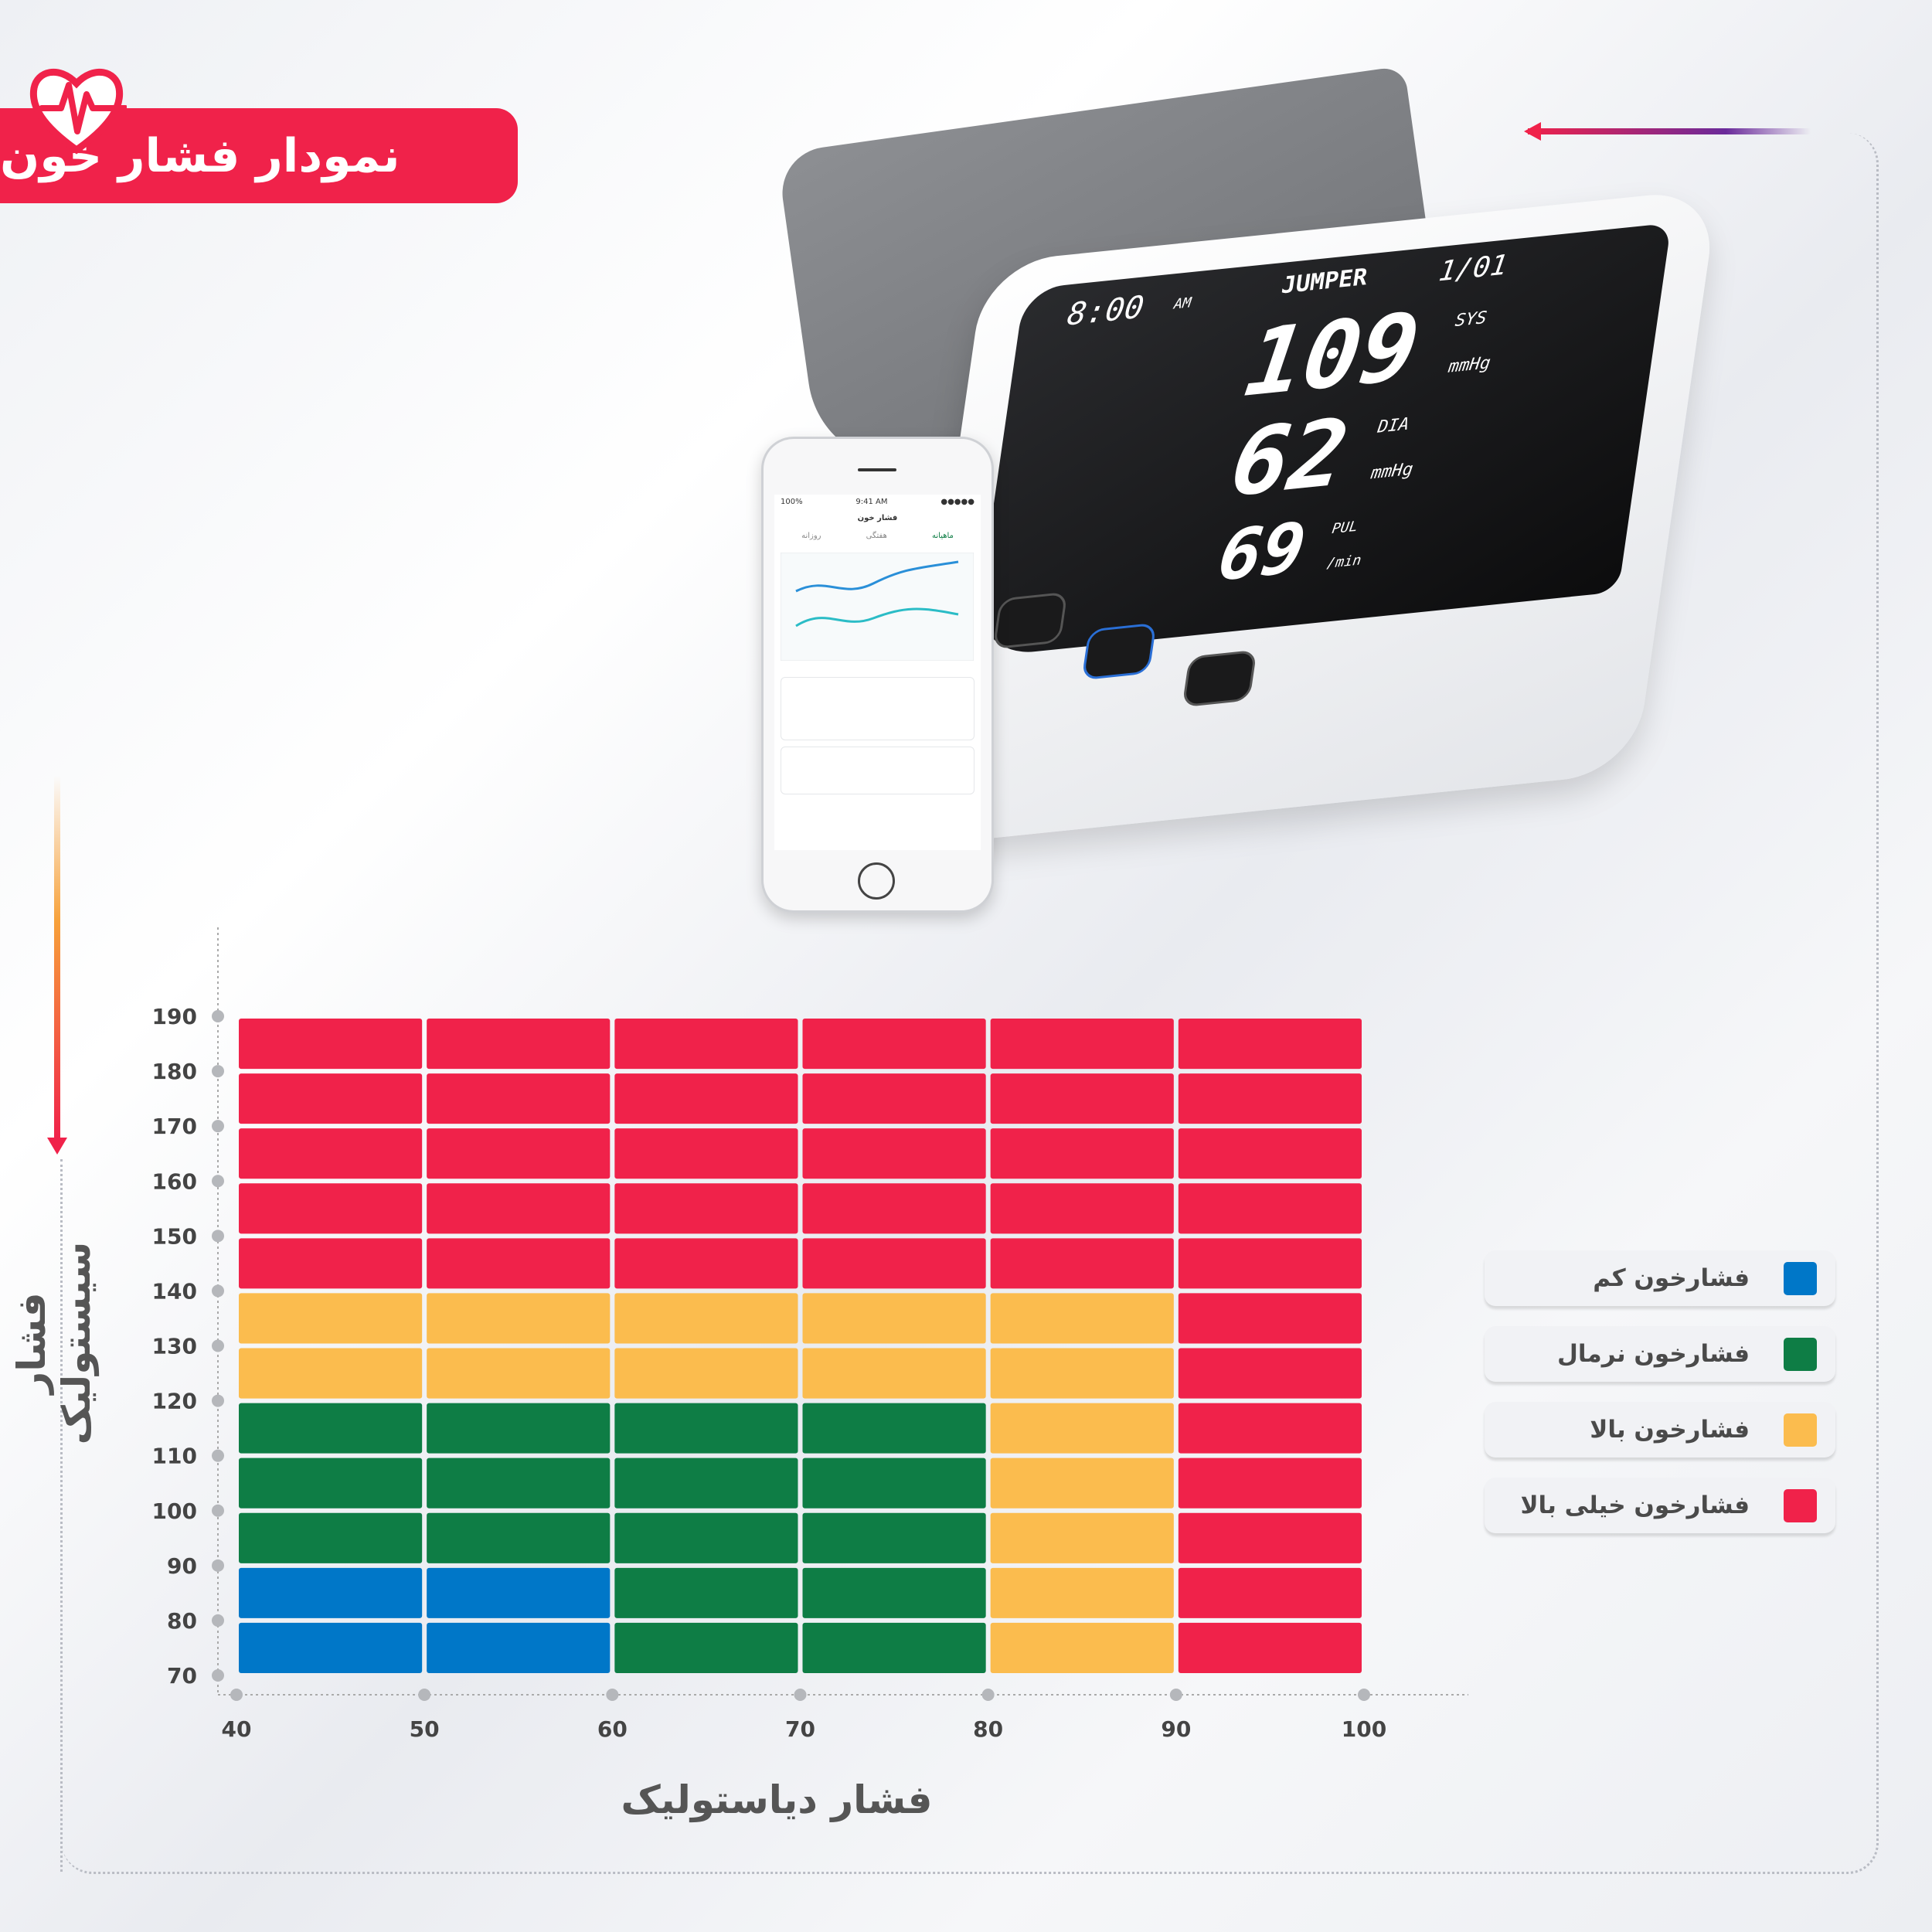  What do you see at coordinates (877, 536) in the screenshot?
I see `phone-tab: هفتگی` at bounding box center [877, 536].